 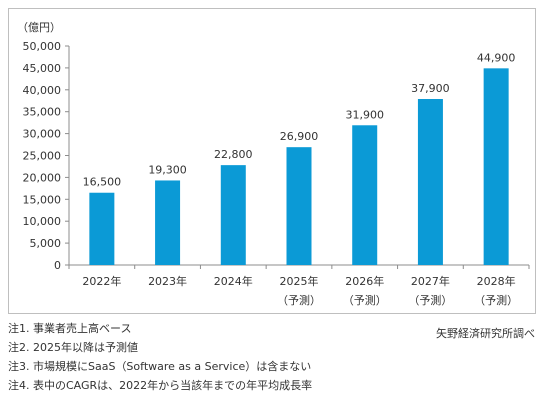 I want to click on data-label: 16,500, so click(x=102, y=182).